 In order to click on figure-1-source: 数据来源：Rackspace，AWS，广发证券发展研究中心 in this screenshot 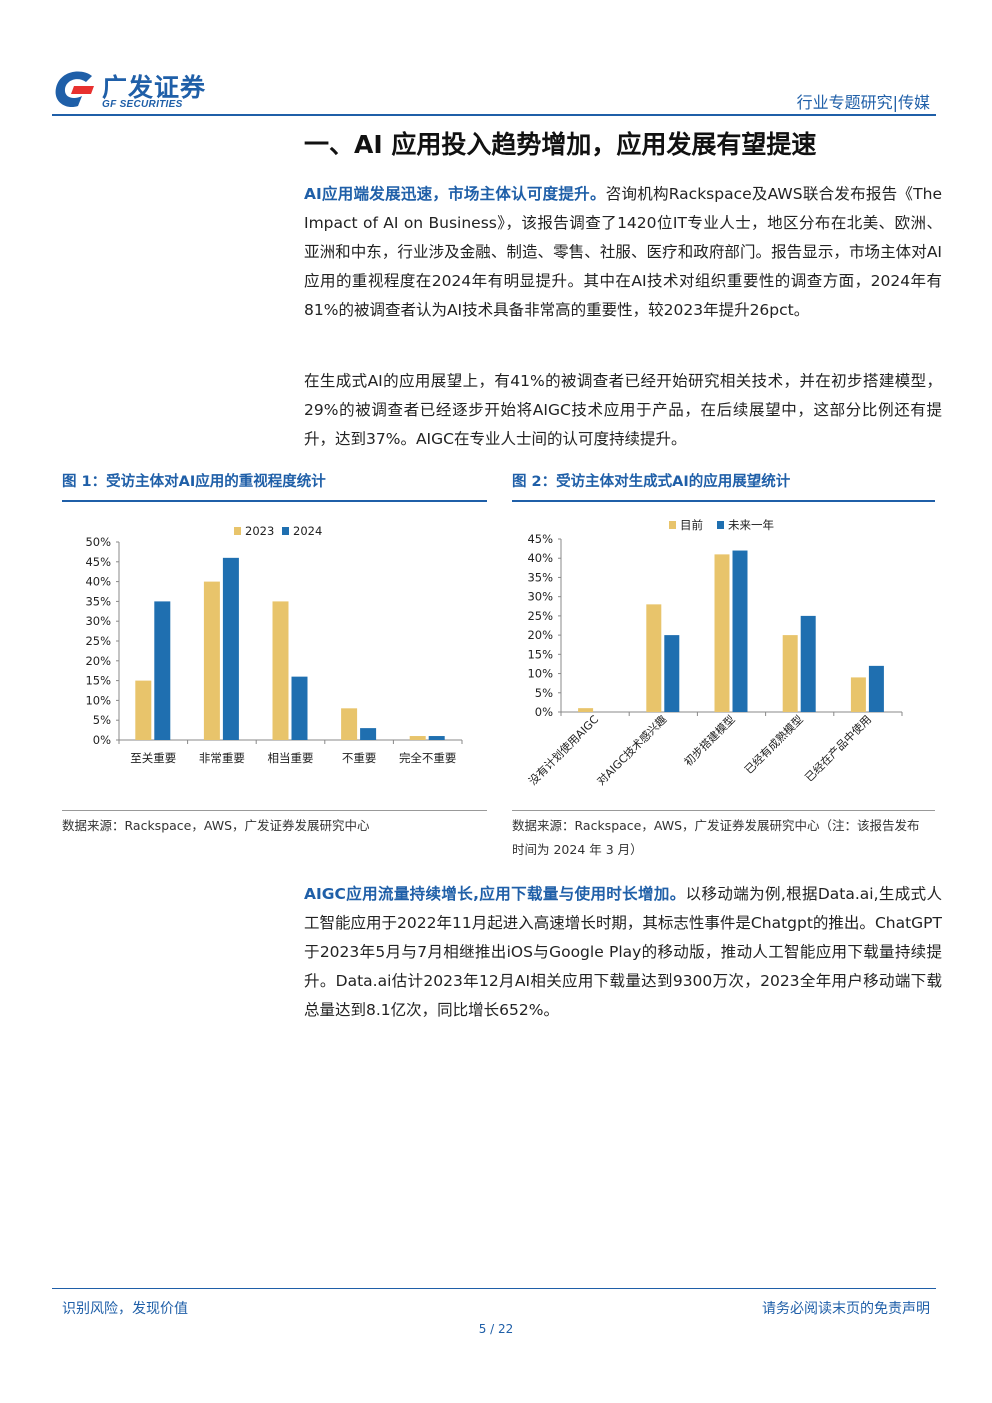, I will do `click(216, 825)`.